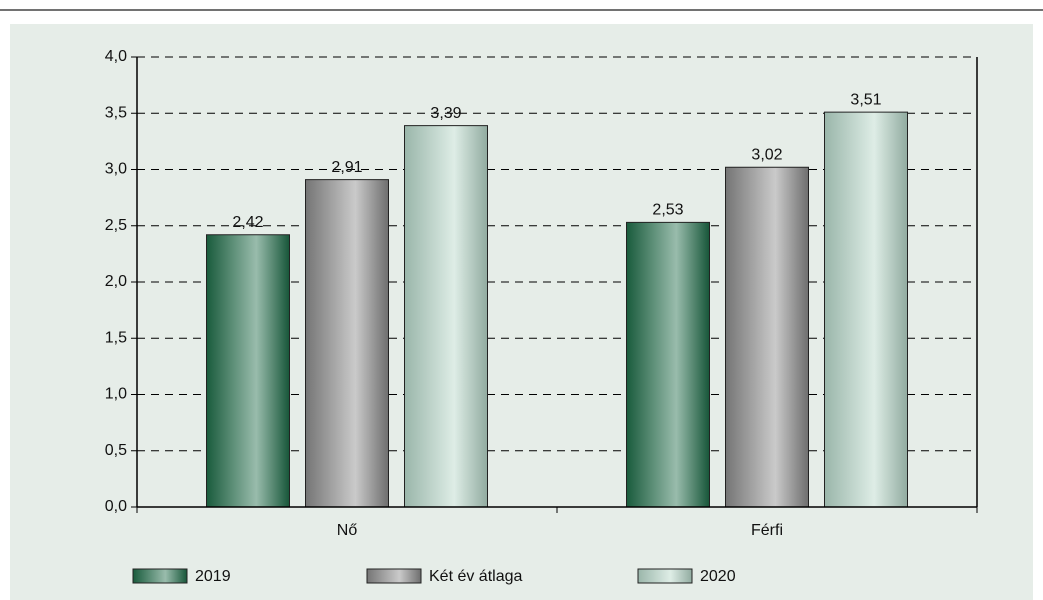 The height and width of the screenshot is (600, 1043). Describe the element at coordinates (116, 56) in the screenshot. I see `y-tick-label: 4,0` at that location.